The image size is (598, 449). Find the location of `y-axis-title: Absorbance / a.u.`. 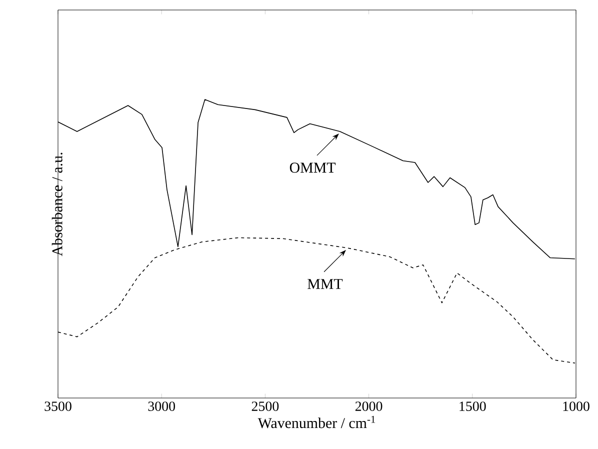

y-axis-title: Absorbance / a.u. is located at coordinates (57, 204).